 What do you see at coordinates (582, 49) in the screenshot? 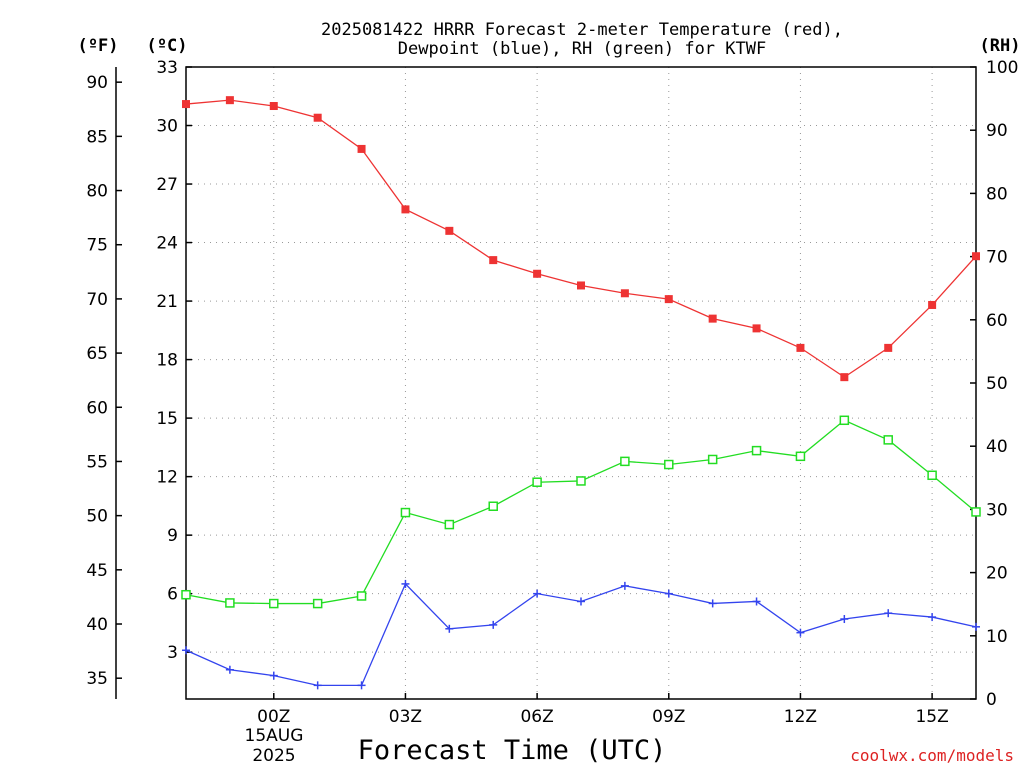
I see `chart-title-line-2: Dewpoint (blue), RH (green) for KTWF` at bounding box center [582, 49].